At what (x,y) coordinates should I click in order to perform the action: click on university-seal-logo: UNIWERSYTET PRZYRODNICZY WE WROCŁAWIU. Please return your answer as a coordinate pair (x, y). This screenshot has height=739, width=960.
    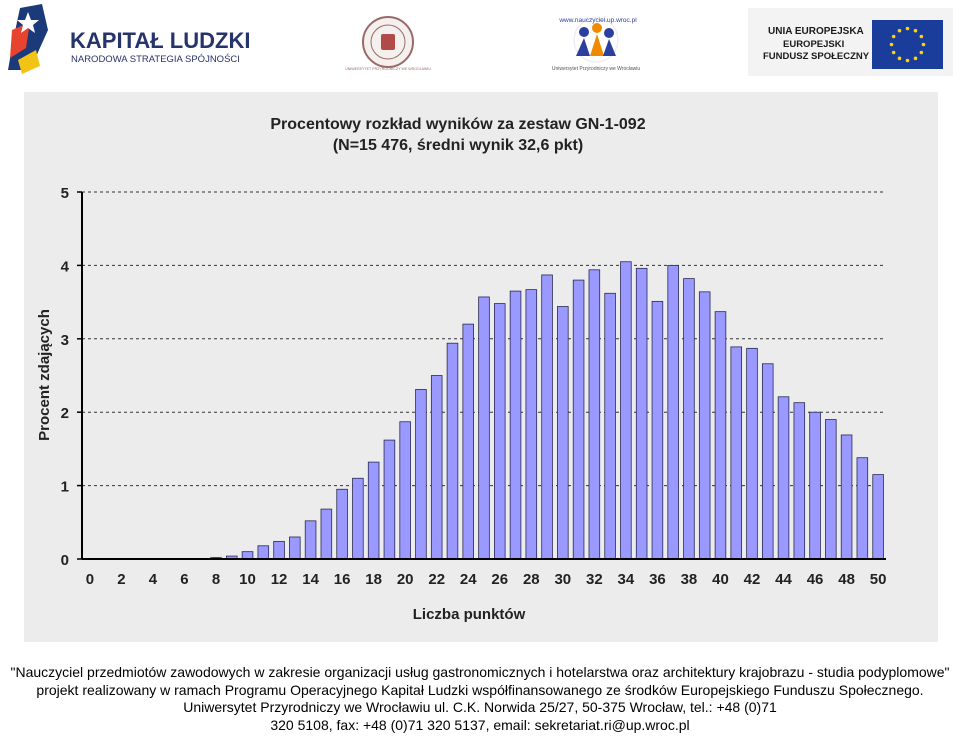
    Looking at the image, I should click on (388, 43).